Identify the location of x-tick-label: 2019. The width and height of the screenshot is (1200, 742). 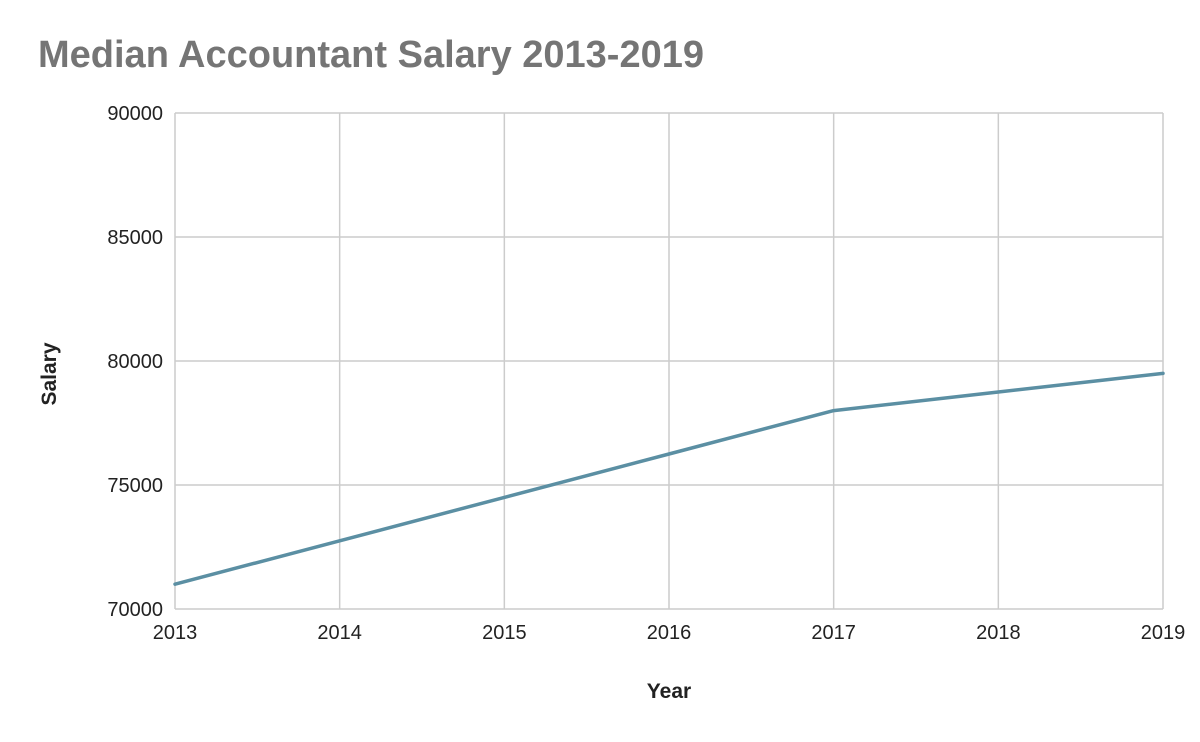
(1163, 633).